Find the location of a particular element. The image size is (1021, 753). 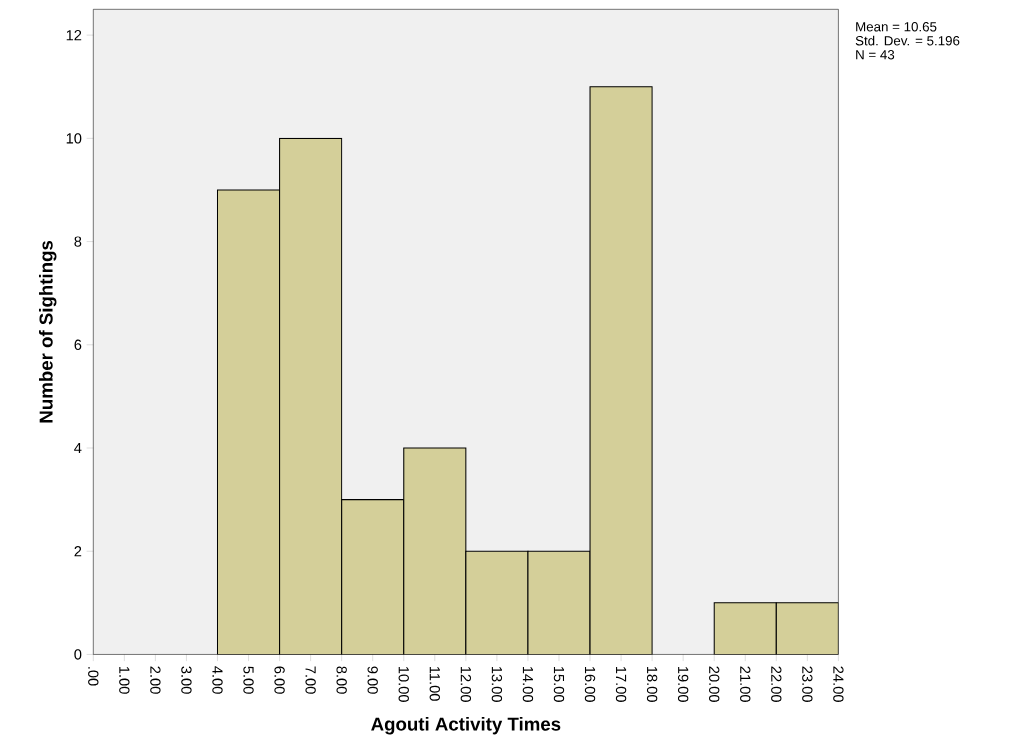

x-tick-label: 1.00 is located at coordinates (124, 680).